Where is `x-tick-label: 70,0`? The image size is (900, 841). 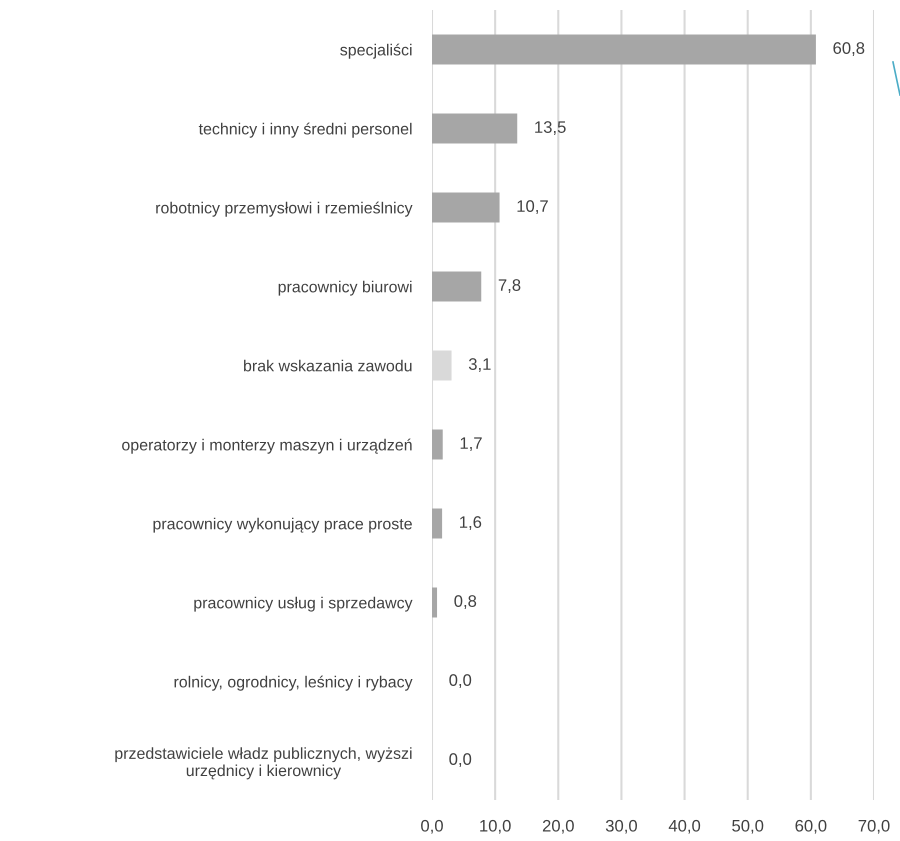
x-tick-label: 70,0 is located at coordinates (874, 827).